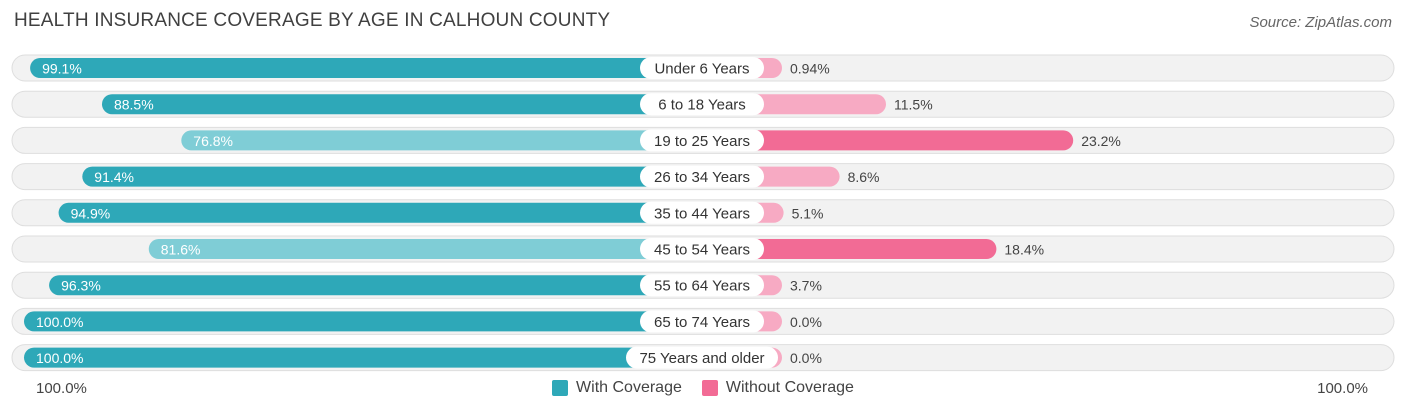  Describe the element at coordinates (913, 105) in the screenshot. I see `value-label-without-coverage: 11.5%` at that location.